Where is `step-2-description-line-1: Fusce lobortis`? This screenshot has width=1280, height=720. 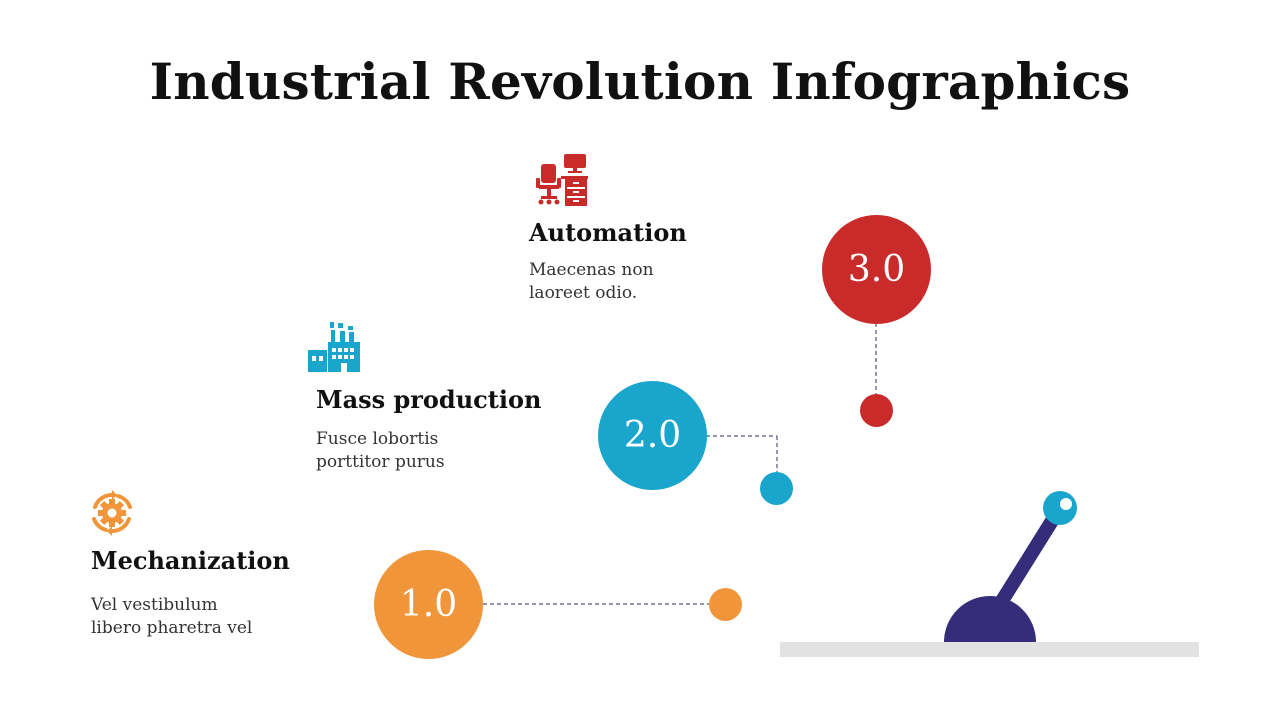
step-2-description-line-1: Fusce lobortis is located at coordinates (377, 439).